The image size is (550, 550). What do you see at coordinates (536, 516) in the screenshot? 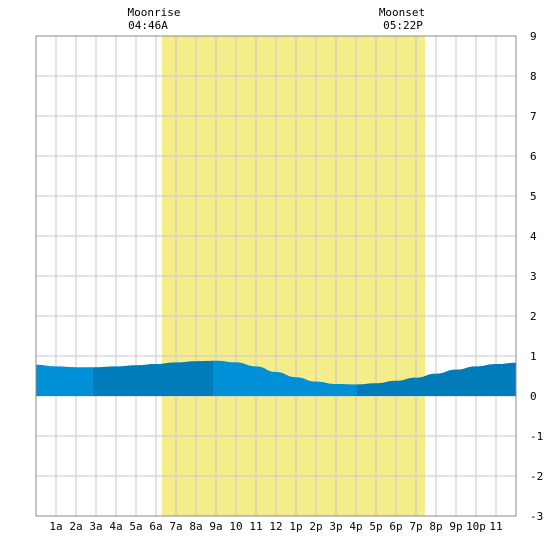
I see `y-tick-label: -3` at bounding box center [536, 516].